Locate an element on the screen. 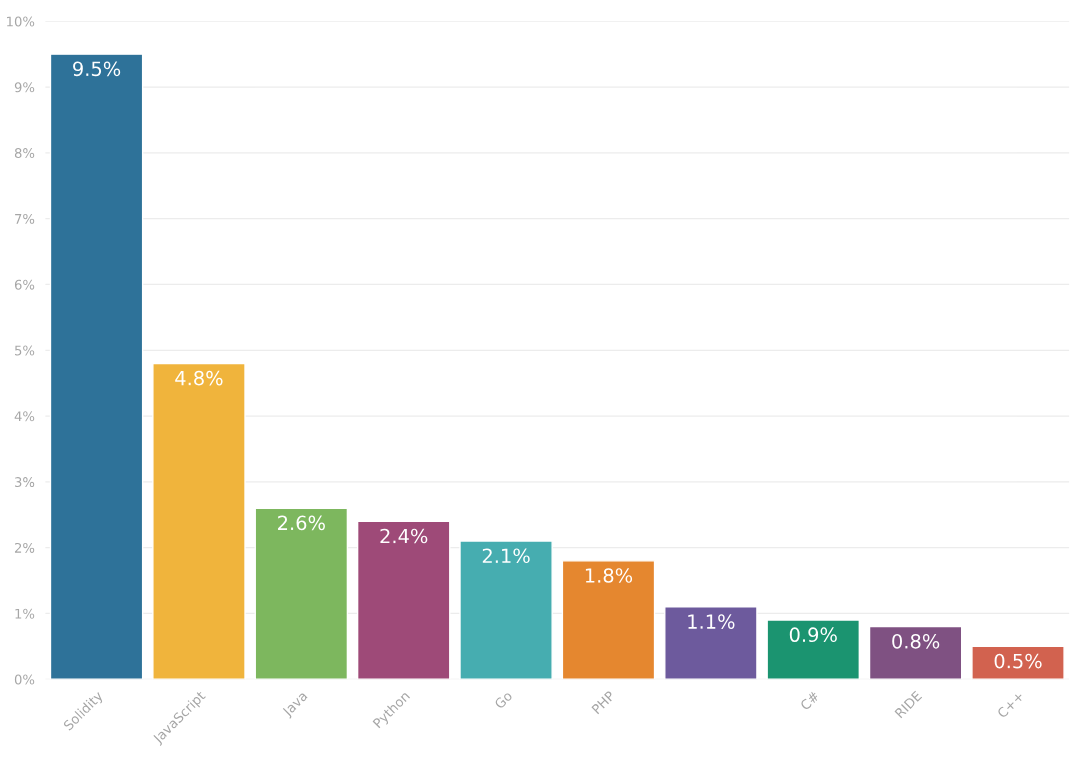 This screenshot has height=759, width=1080. x-tick-label: C# is located at coordinates (809, 700).